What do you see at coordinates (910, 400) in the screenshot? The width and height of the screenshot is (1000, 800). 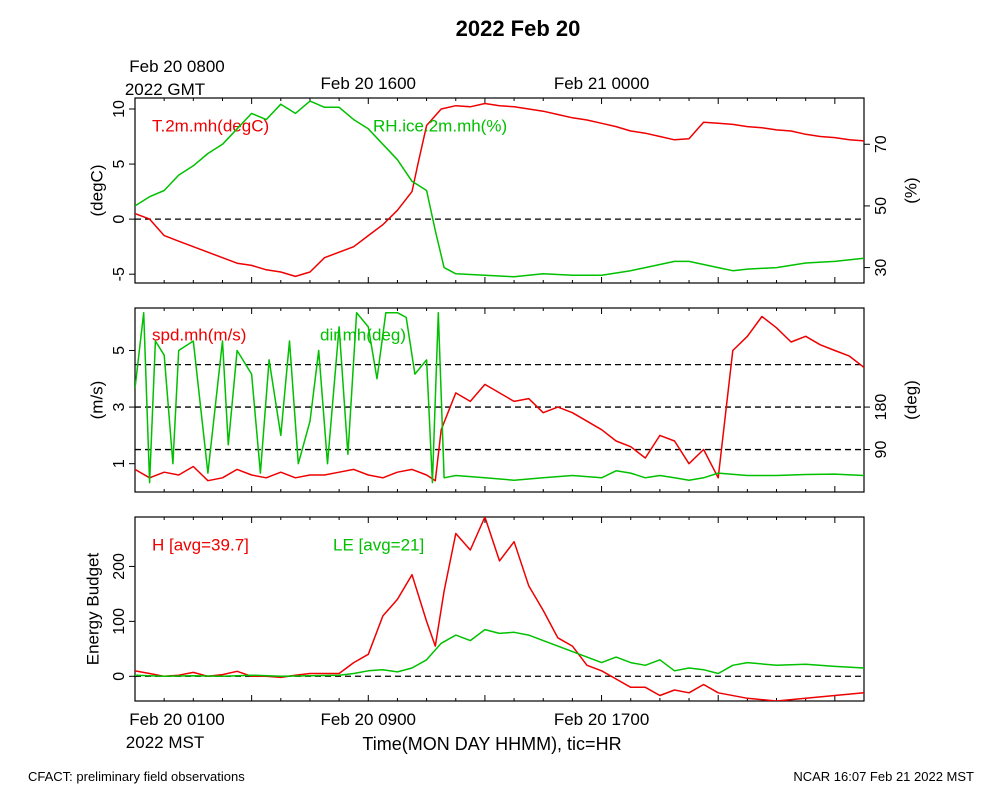 I see `y-axis-label-right: (deg)` at bounding box center [910, 400].